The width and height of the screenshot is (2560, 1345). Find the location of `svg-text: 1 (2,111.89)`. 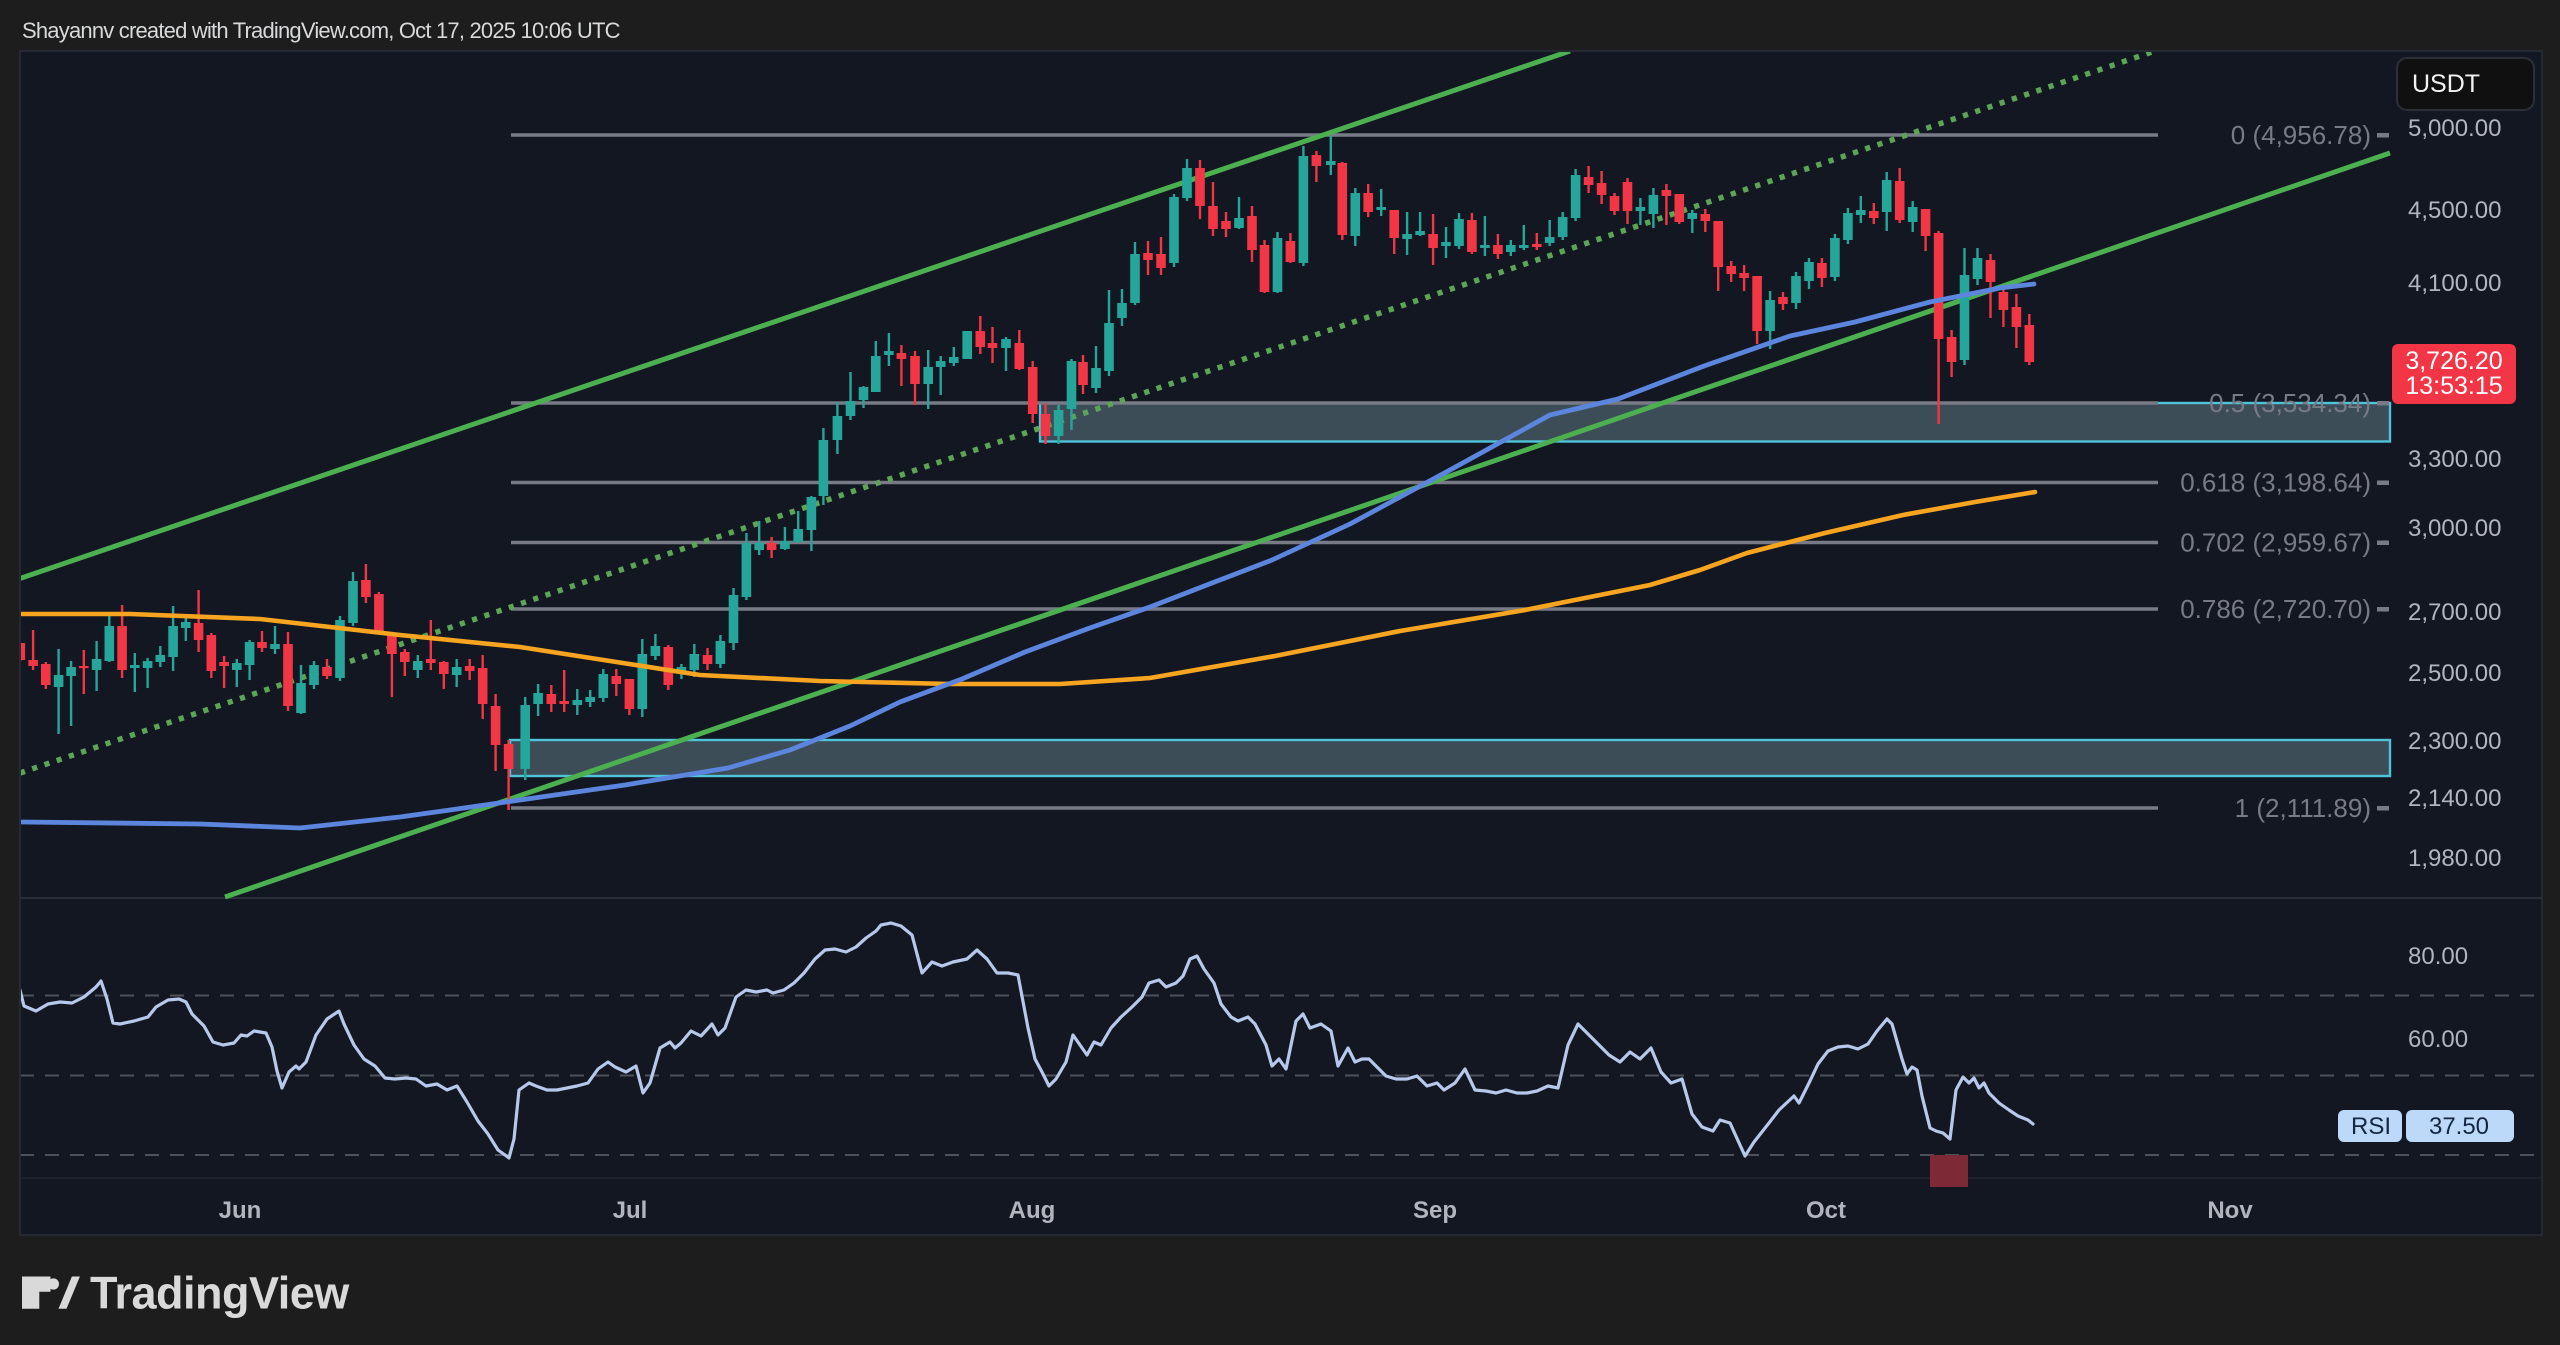

svg-text: 1 (2,111.89) is located at coordinates (2303, 808).